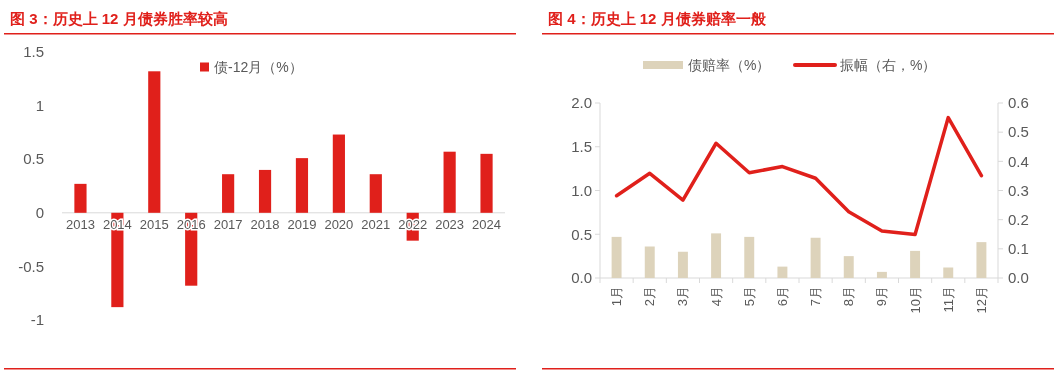  What do you see at coordinates (154, 224) in the screenshot?
I see `x-tick-label: 2015` at bounding box center [154, 224].